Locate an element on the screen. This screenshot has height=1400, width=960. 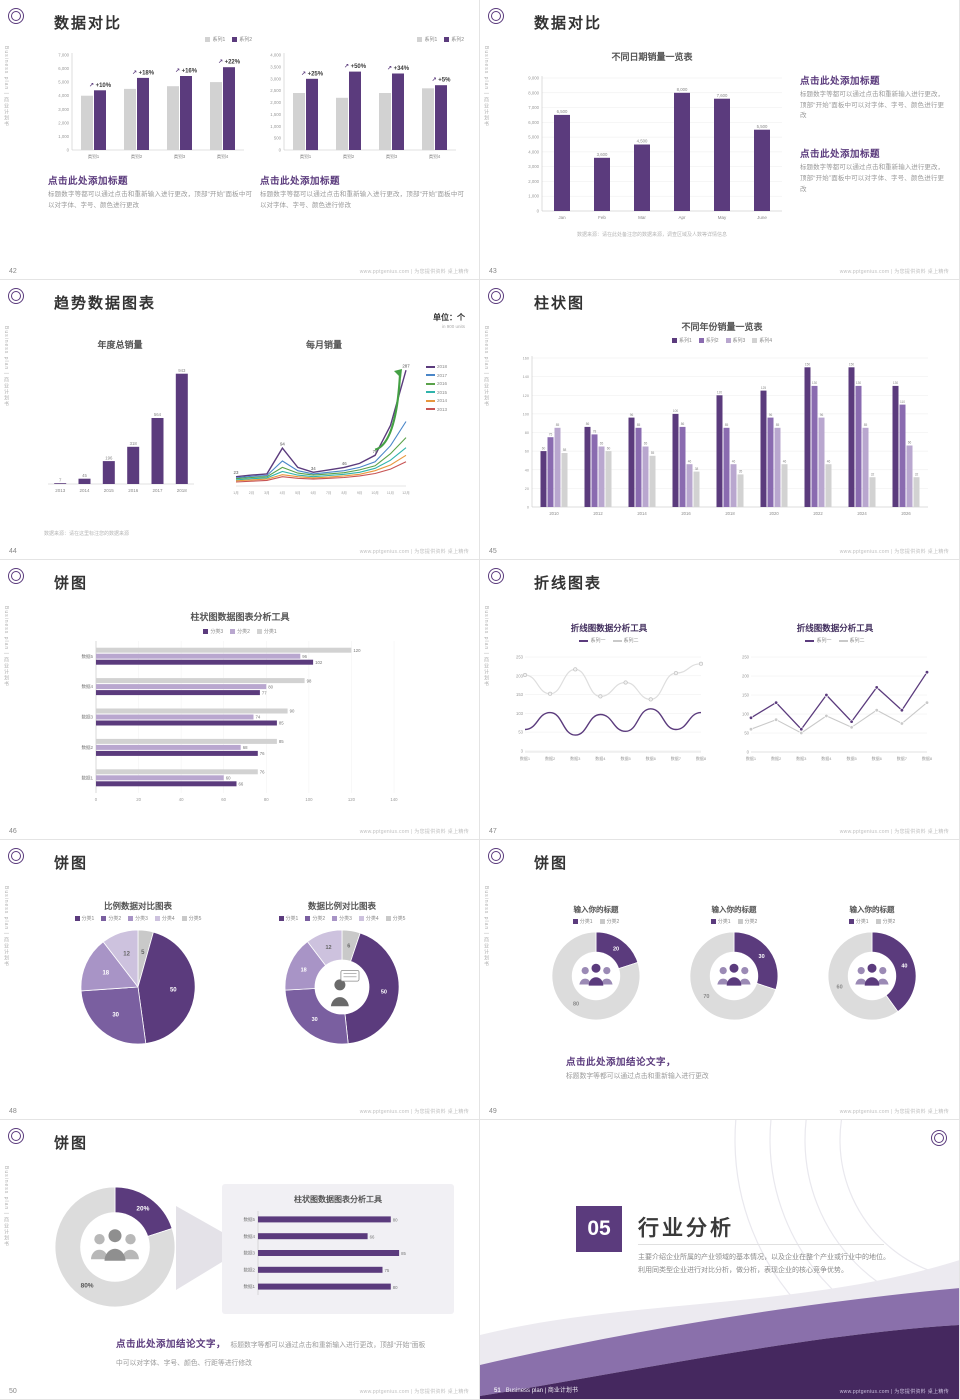
conclusion-heading: 点击此处添加结论文字， is located at coordinates (171, 1344).